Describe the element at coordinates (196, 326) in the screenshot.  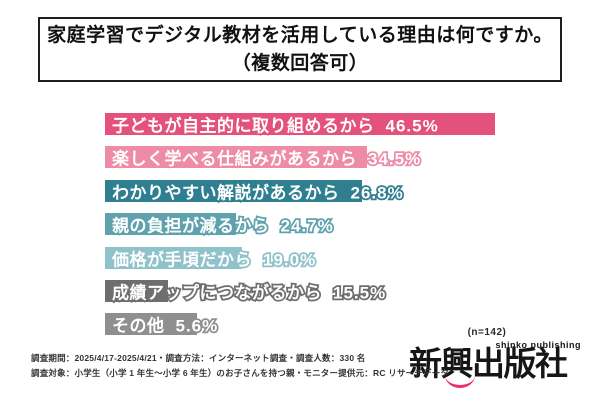
I see `bar-value: 5.6%` at that location.